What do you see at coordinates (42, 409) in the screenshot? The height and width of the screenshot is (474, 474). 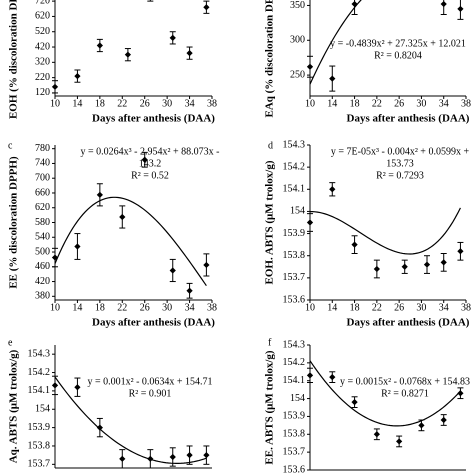 I see `y-tick-label: 154` at bounding box center [42, 409].